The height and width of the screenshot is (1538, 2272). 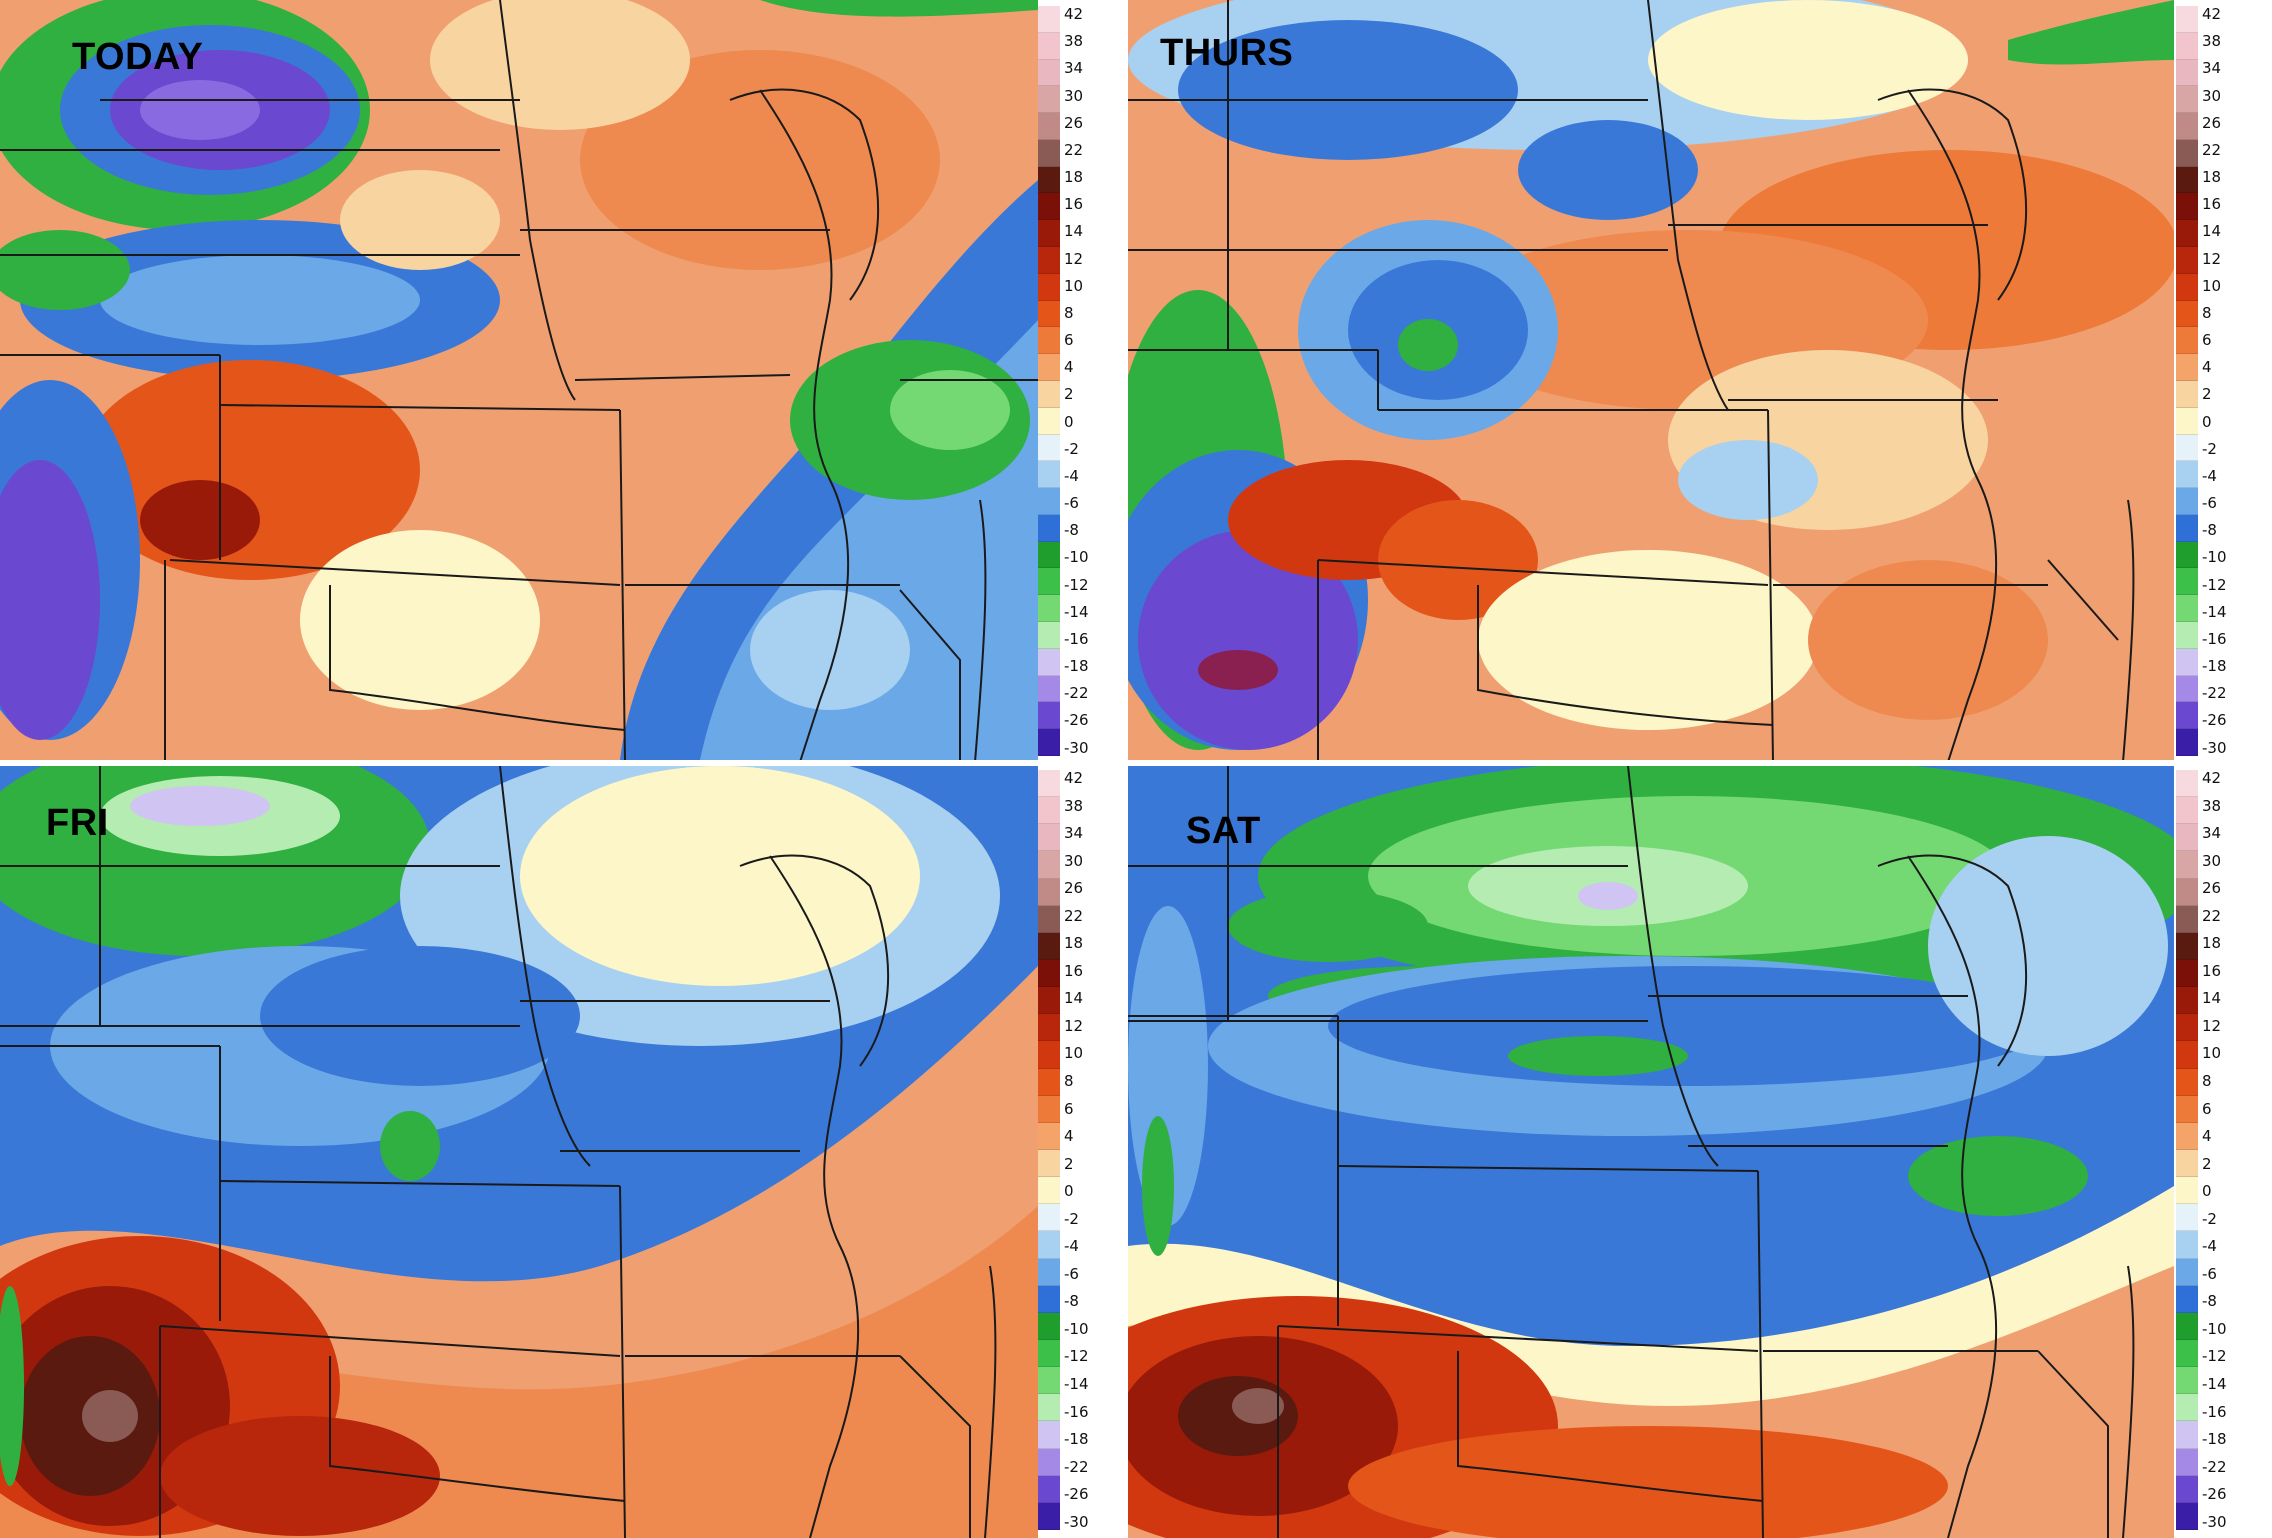 What do you see at coordinates (1069, 1163) in the screenshot?
I see `colorbar-tick-label: 2` at bounding box center [1069, 1163].